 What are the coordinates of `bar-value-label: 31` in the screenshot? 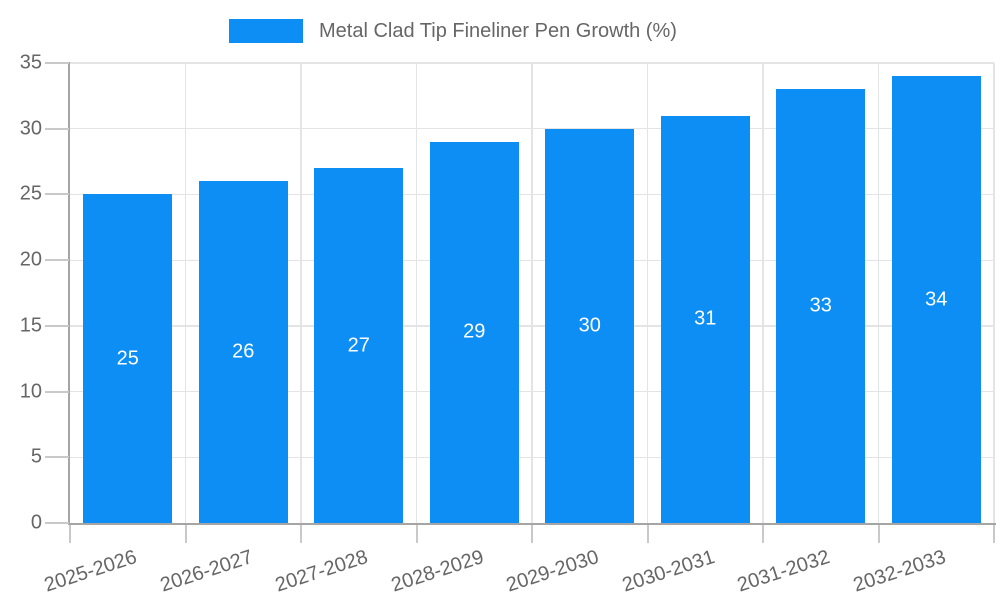 It's located at (705, 318).